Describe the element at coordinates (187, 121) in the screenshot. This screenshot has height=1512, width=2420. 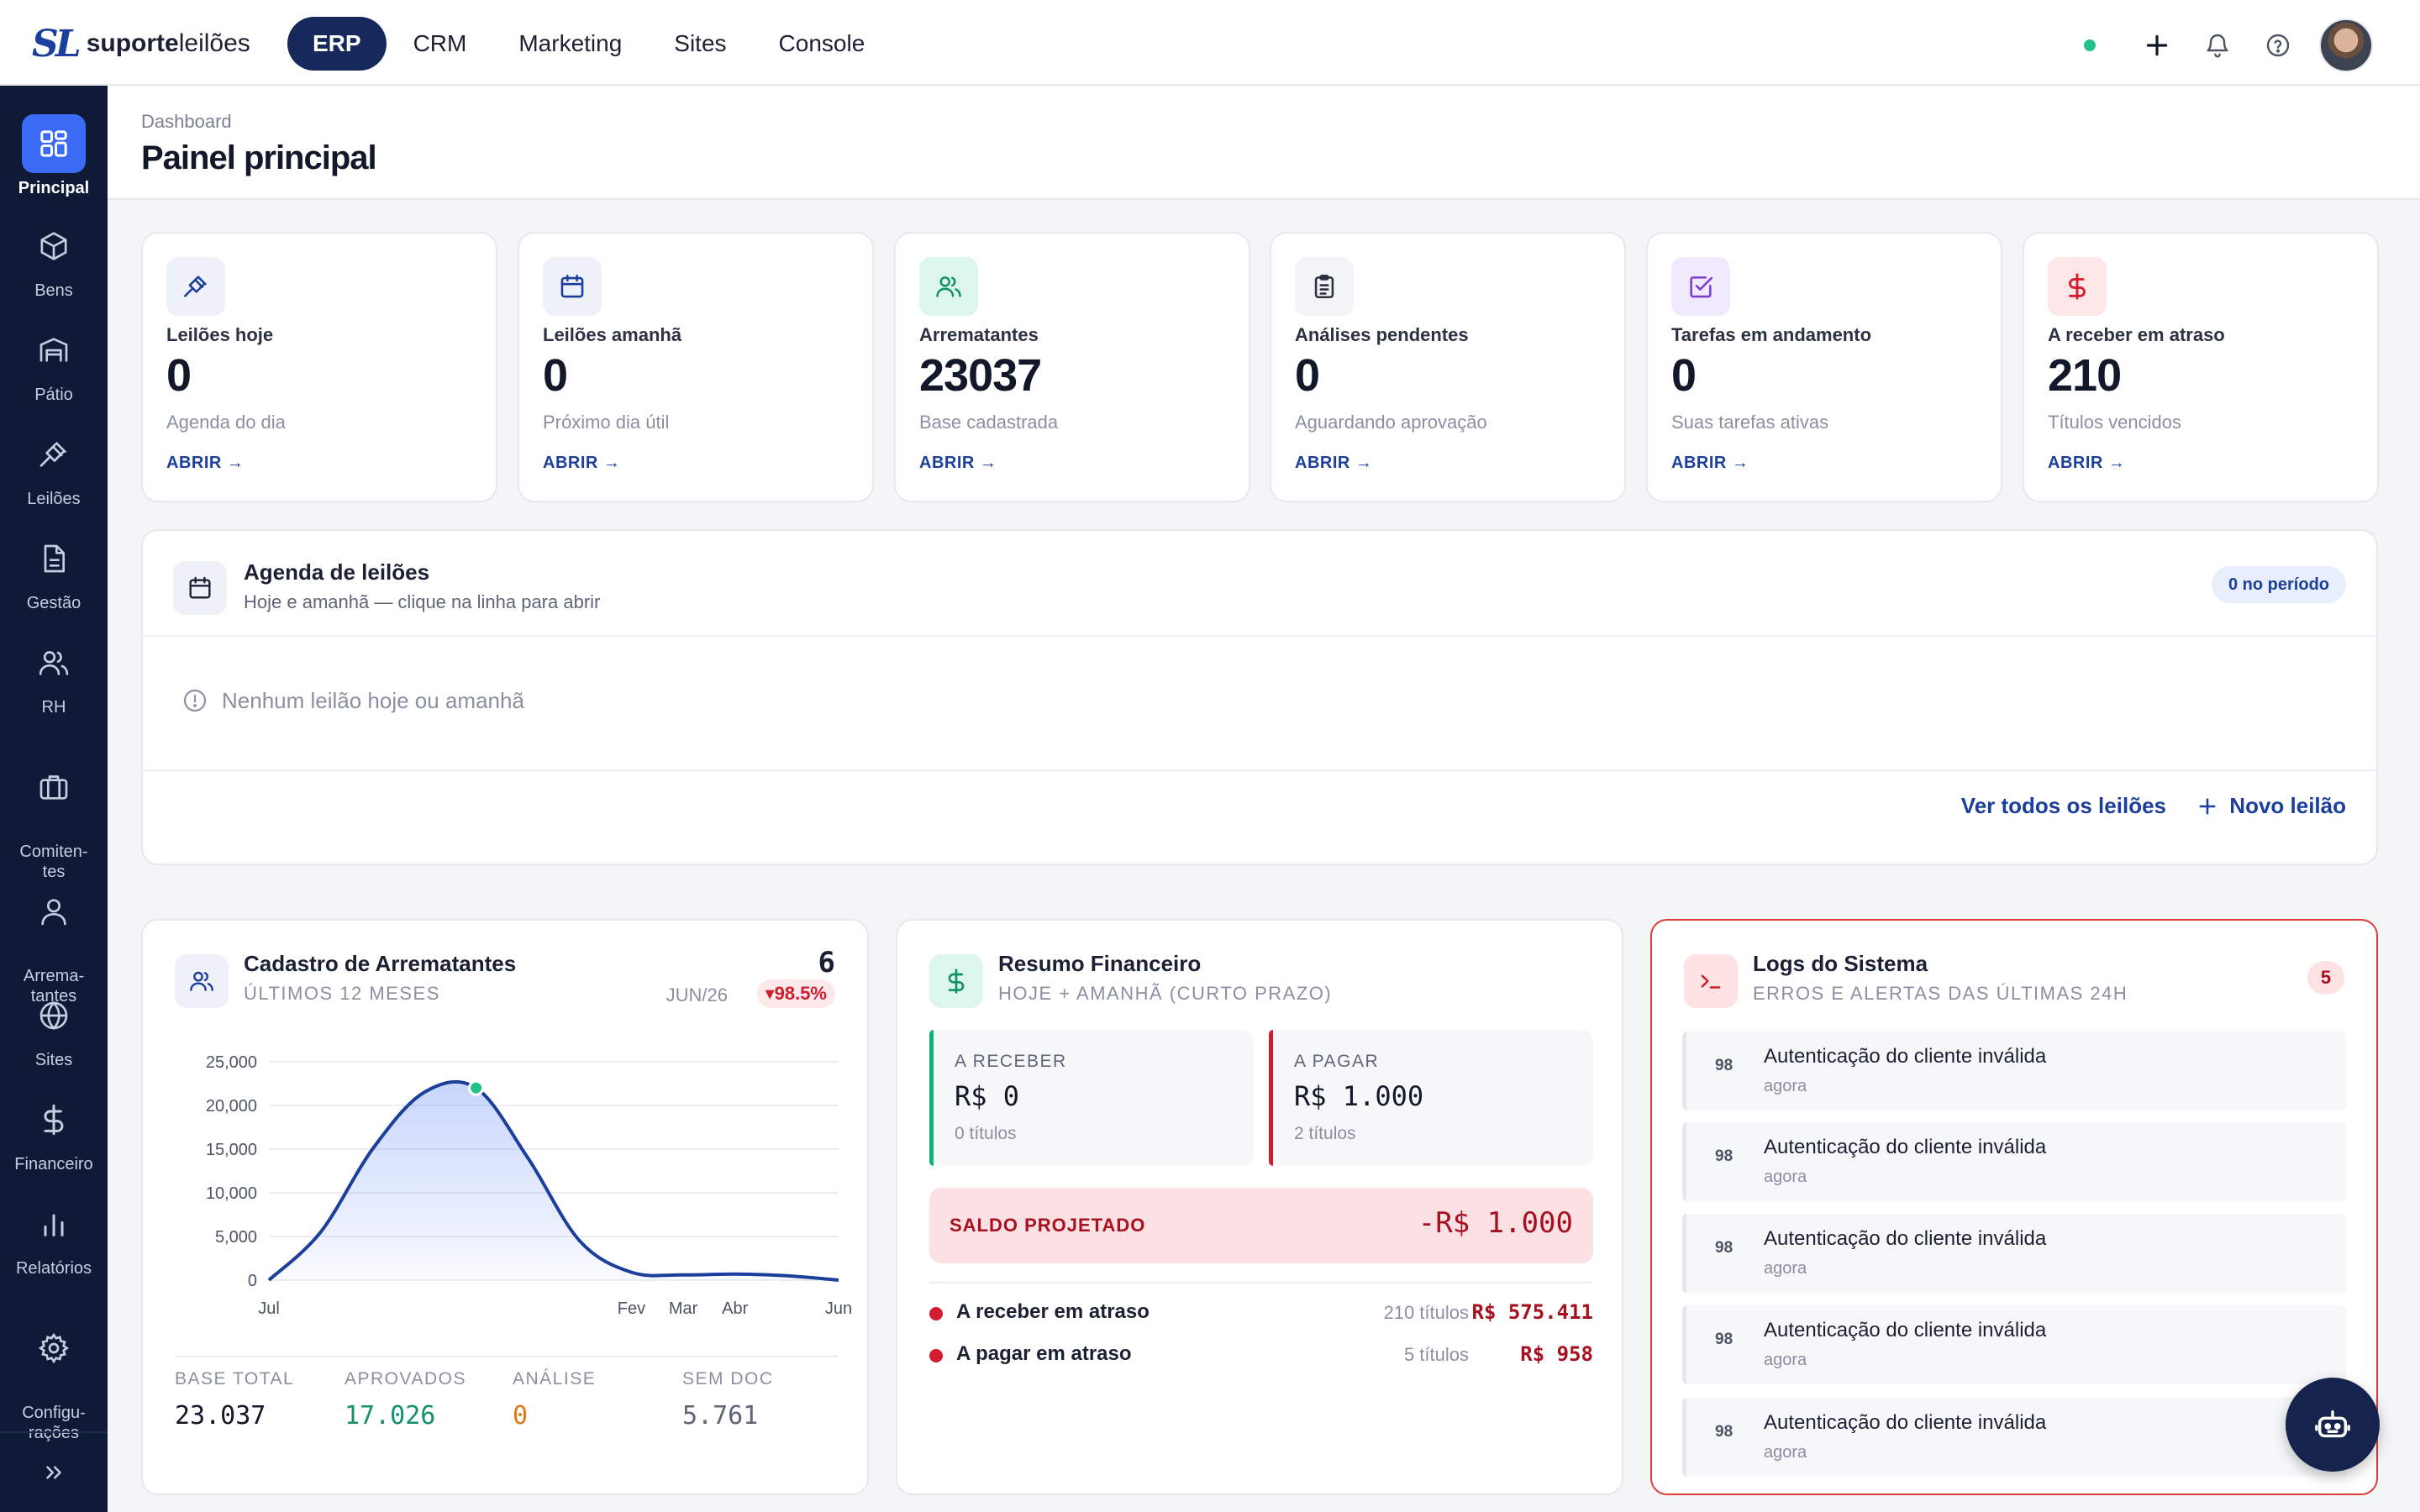
I see `breadcrumb: Dashboard` at that location.